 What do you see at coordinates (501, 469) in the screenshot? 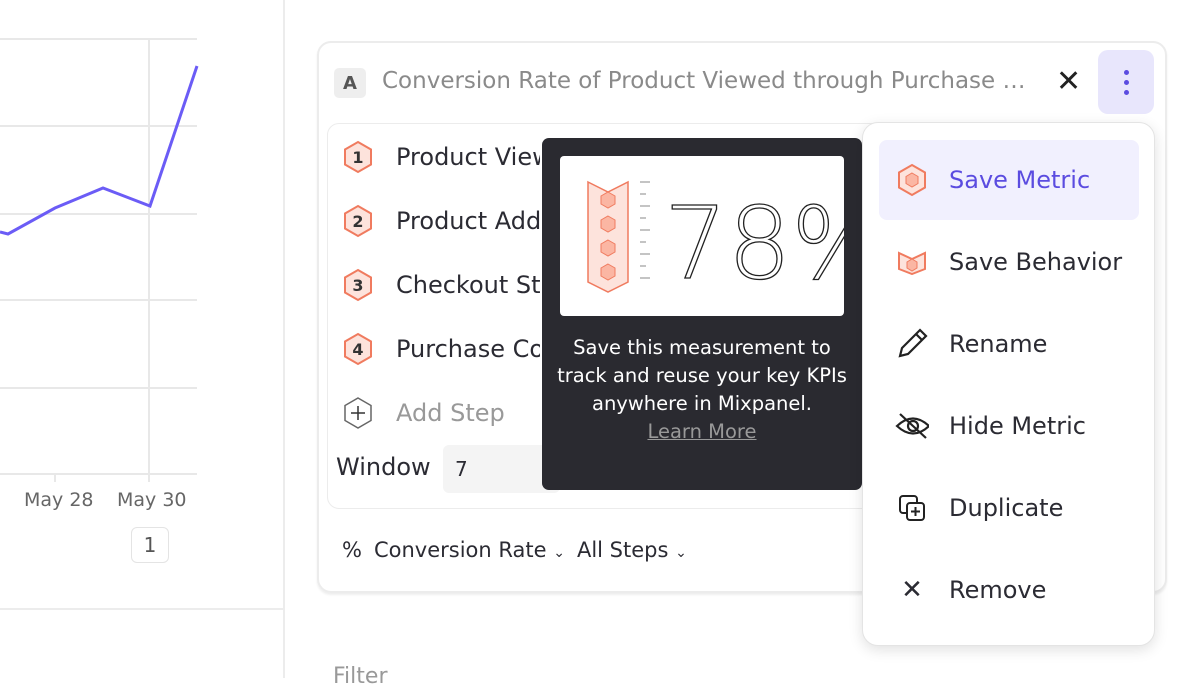
I see `window-input: 7` at bounding box center [501, 469].